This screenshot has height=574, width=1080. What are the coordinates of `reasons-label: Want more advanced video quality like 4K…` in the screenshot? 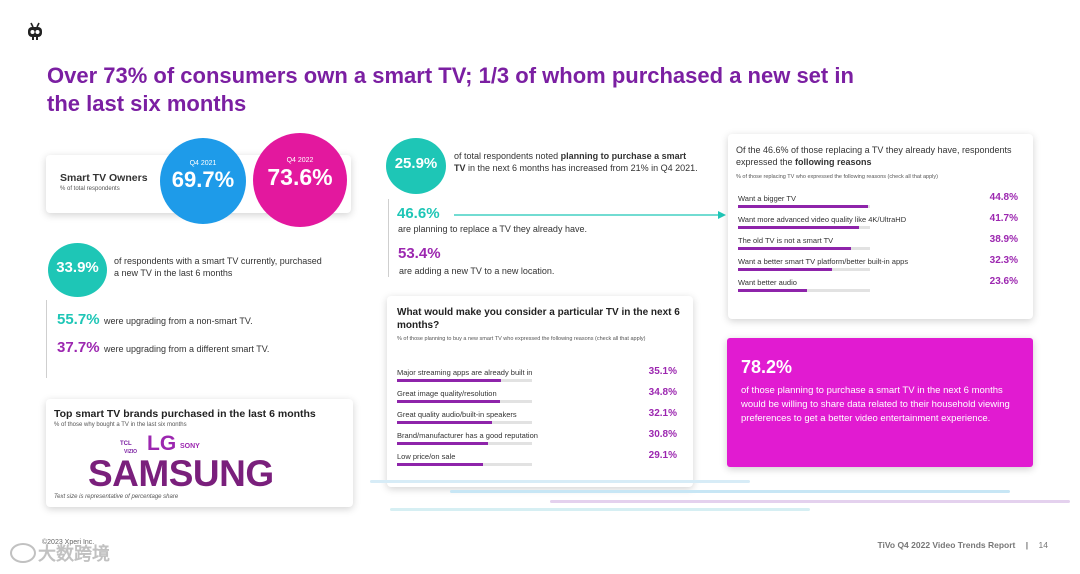 It's located at (822, 219).